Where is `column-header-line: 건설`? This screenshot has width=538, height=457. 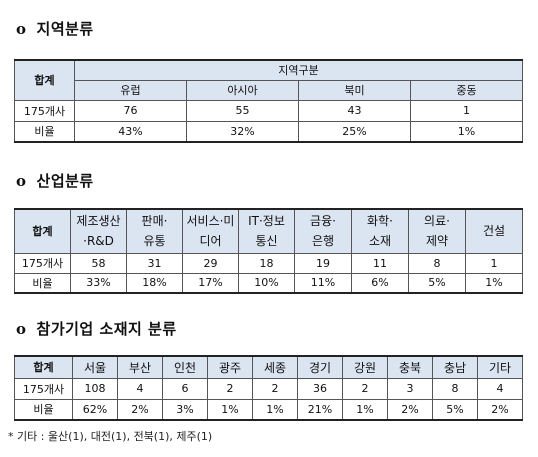 column-header-line: 건설 is located at coordinates (494, 231).